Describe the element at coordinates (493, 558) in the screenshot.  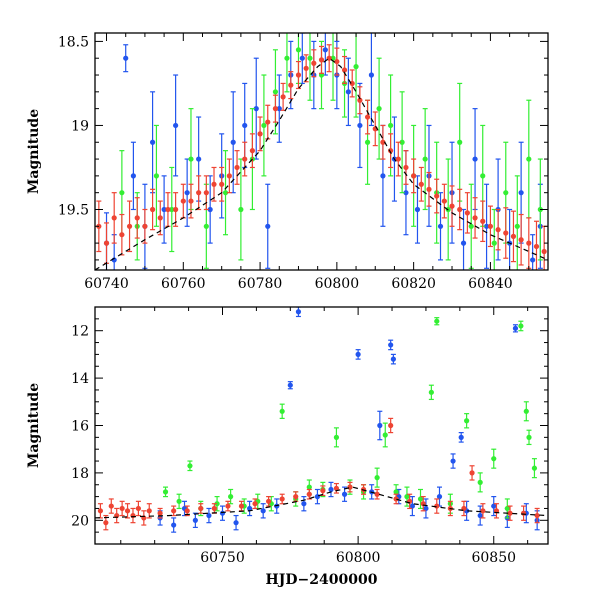
I see `chart-bottom-xtick-label-2: 60850` at that location.